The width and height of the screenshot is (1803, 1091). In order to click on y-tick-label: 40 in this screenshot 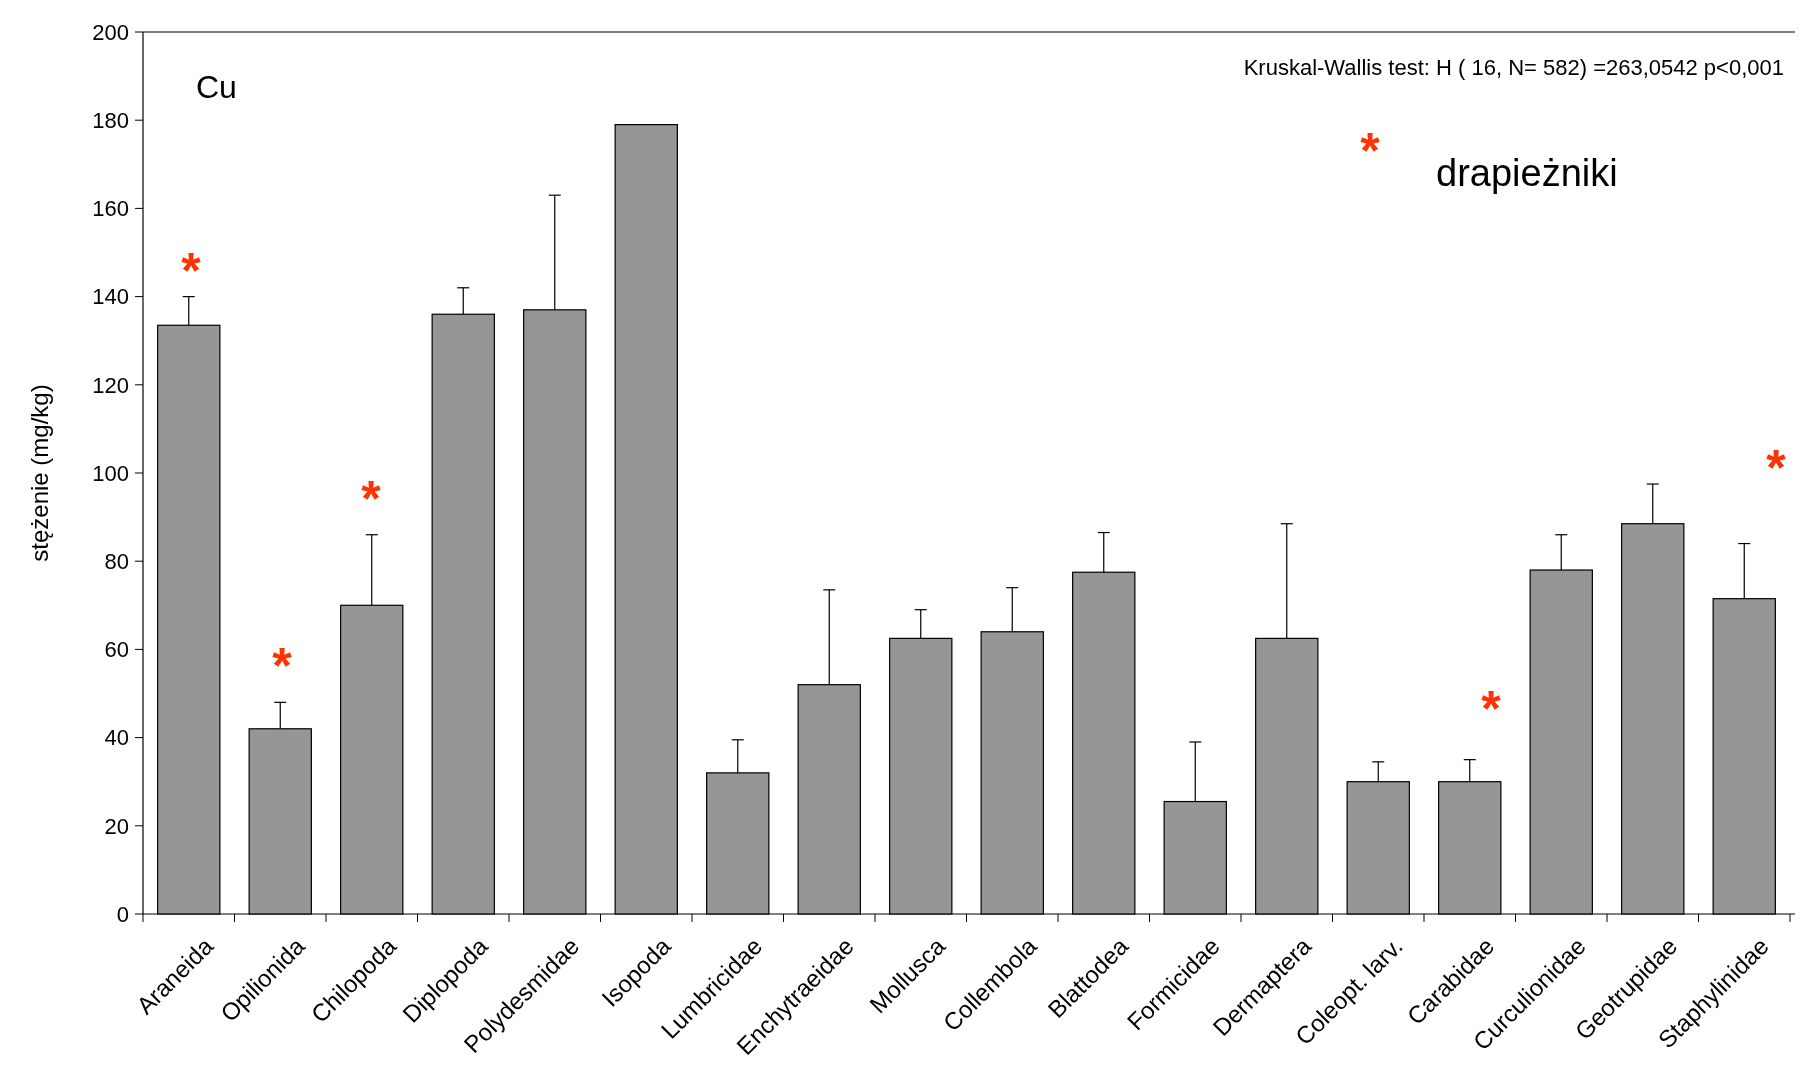, I will do `click(116, 738)`.